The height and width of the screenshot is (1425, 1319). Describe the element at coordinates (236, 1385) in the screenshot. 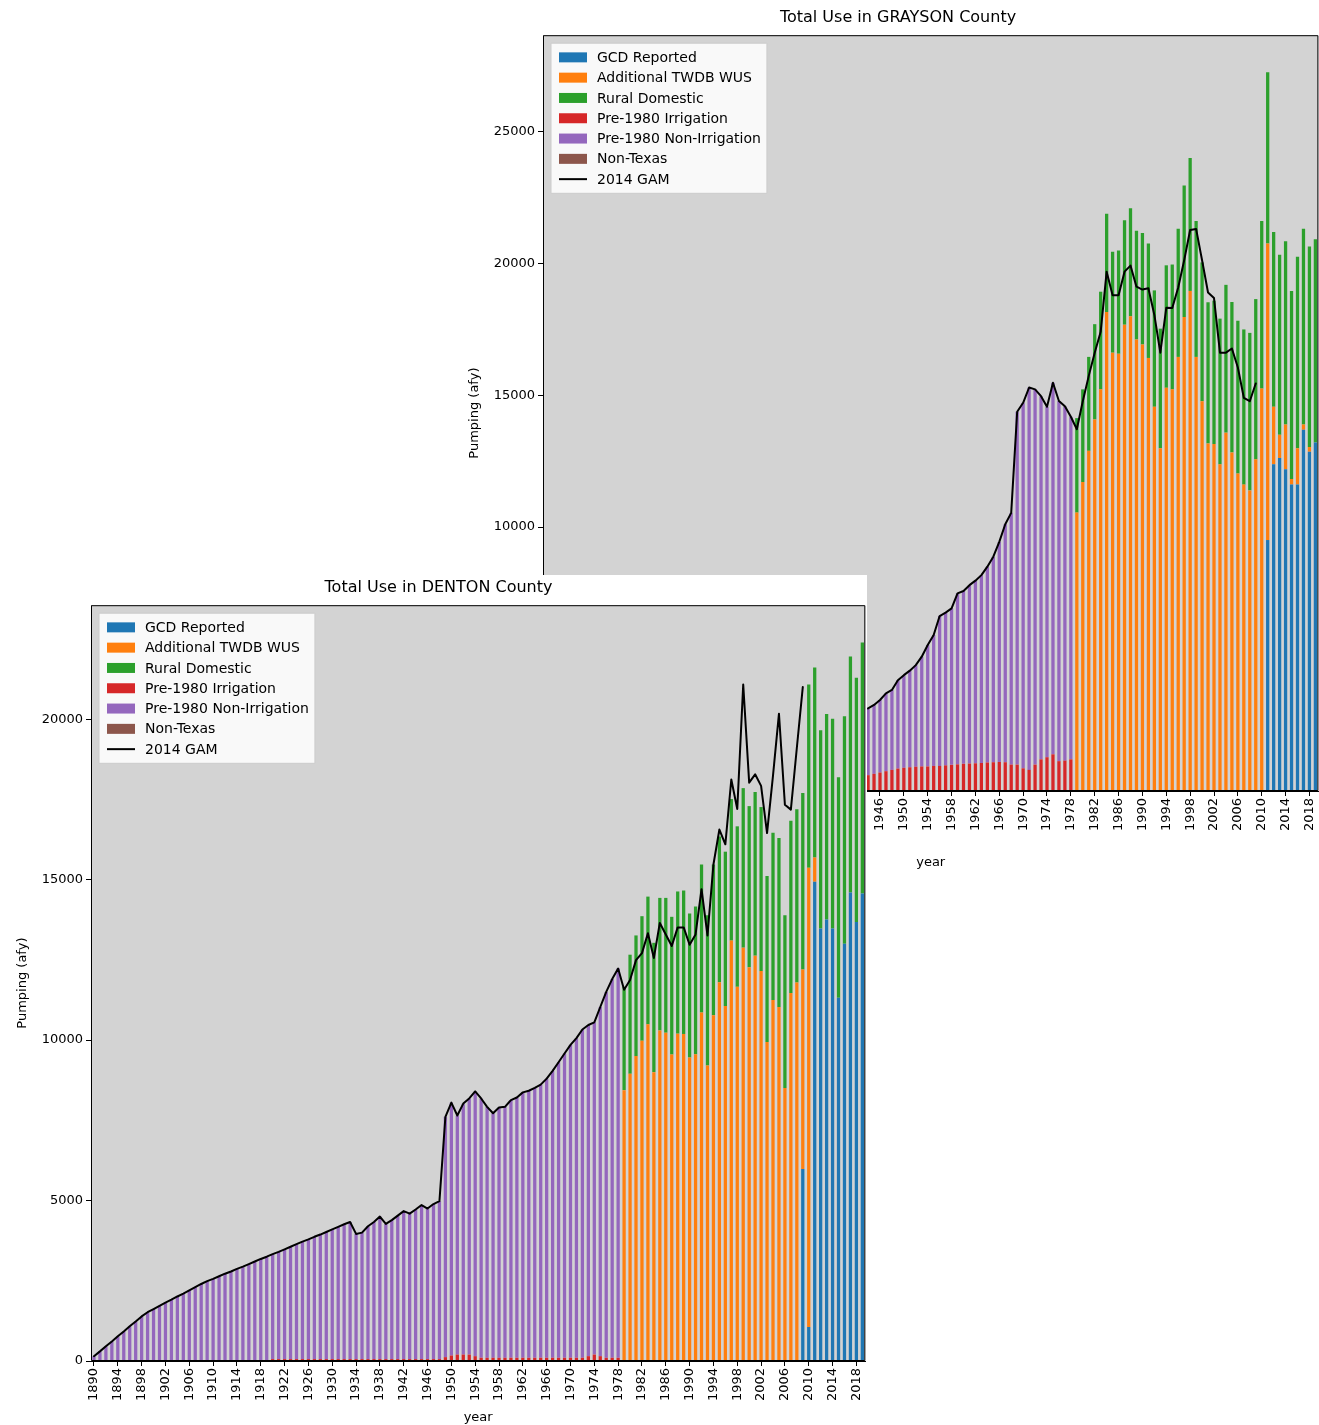

I see `x-tick-label: 1914` at that location.